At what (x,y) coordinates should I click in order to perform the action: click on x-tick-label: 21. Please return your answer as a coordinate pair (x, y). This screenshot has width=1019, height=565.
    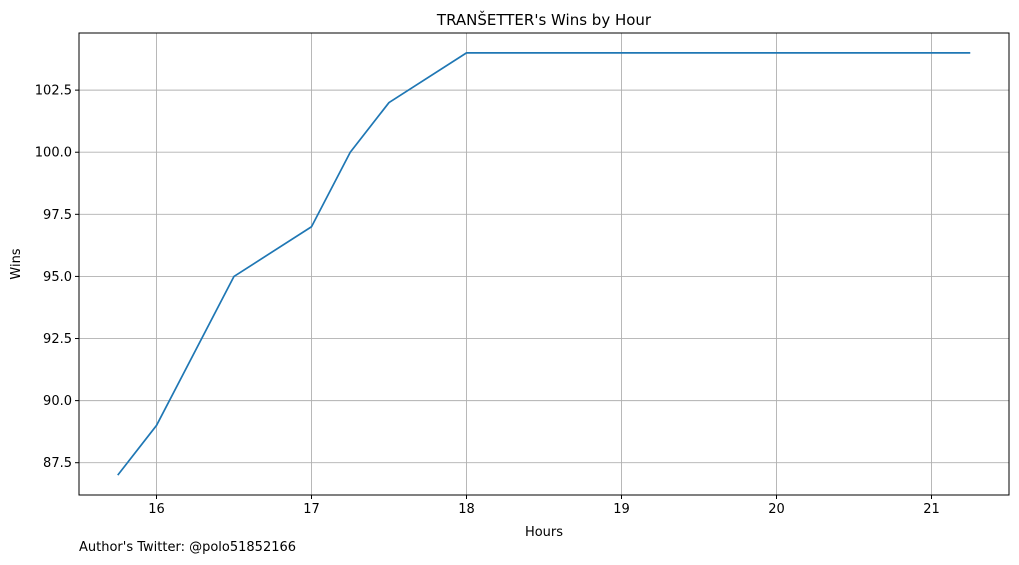
    Looking at the image, I should click on (931, 509).